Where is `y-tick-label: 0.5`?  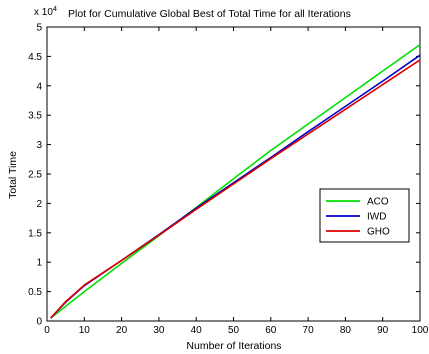 y-tick-label: 0.5 is located at coordinates (35, 292).